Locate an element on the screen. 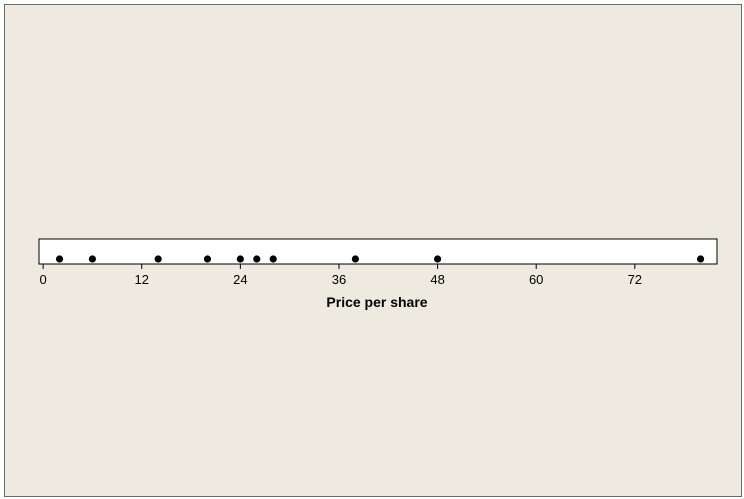  x-tick-label: 0 is located at coordinates (42, 279).